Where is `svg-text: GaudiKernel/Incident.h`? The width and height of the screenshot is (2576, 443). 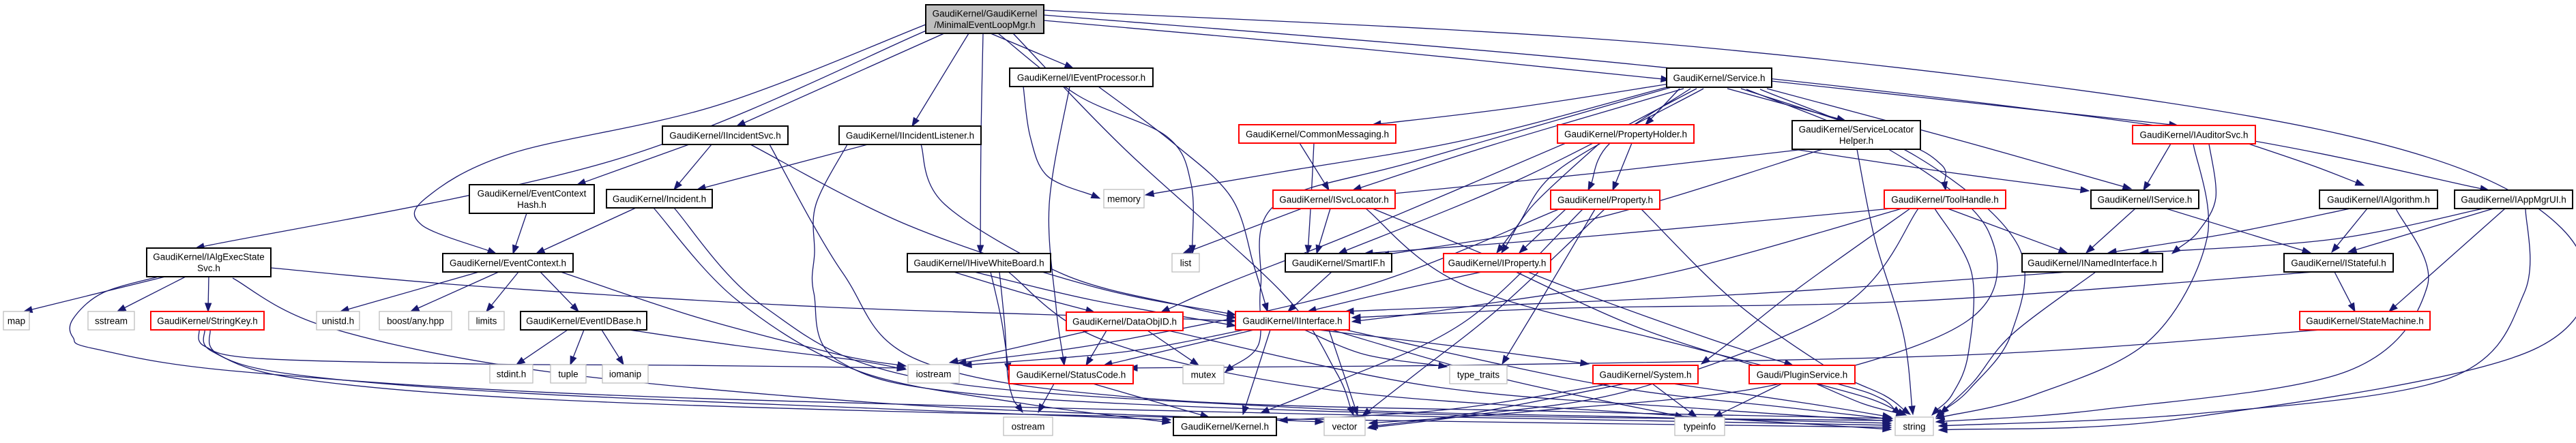 svg-text: GaudiKernel/Incident.h is located at coordinates (659, 199).